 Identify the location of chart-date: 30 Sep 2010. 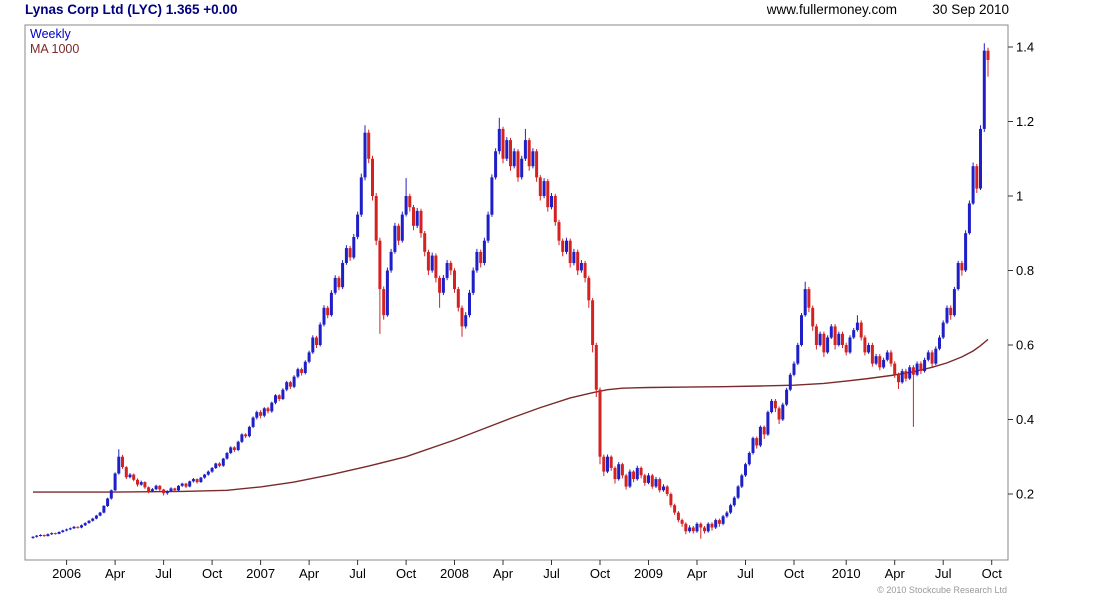
(970, 9).